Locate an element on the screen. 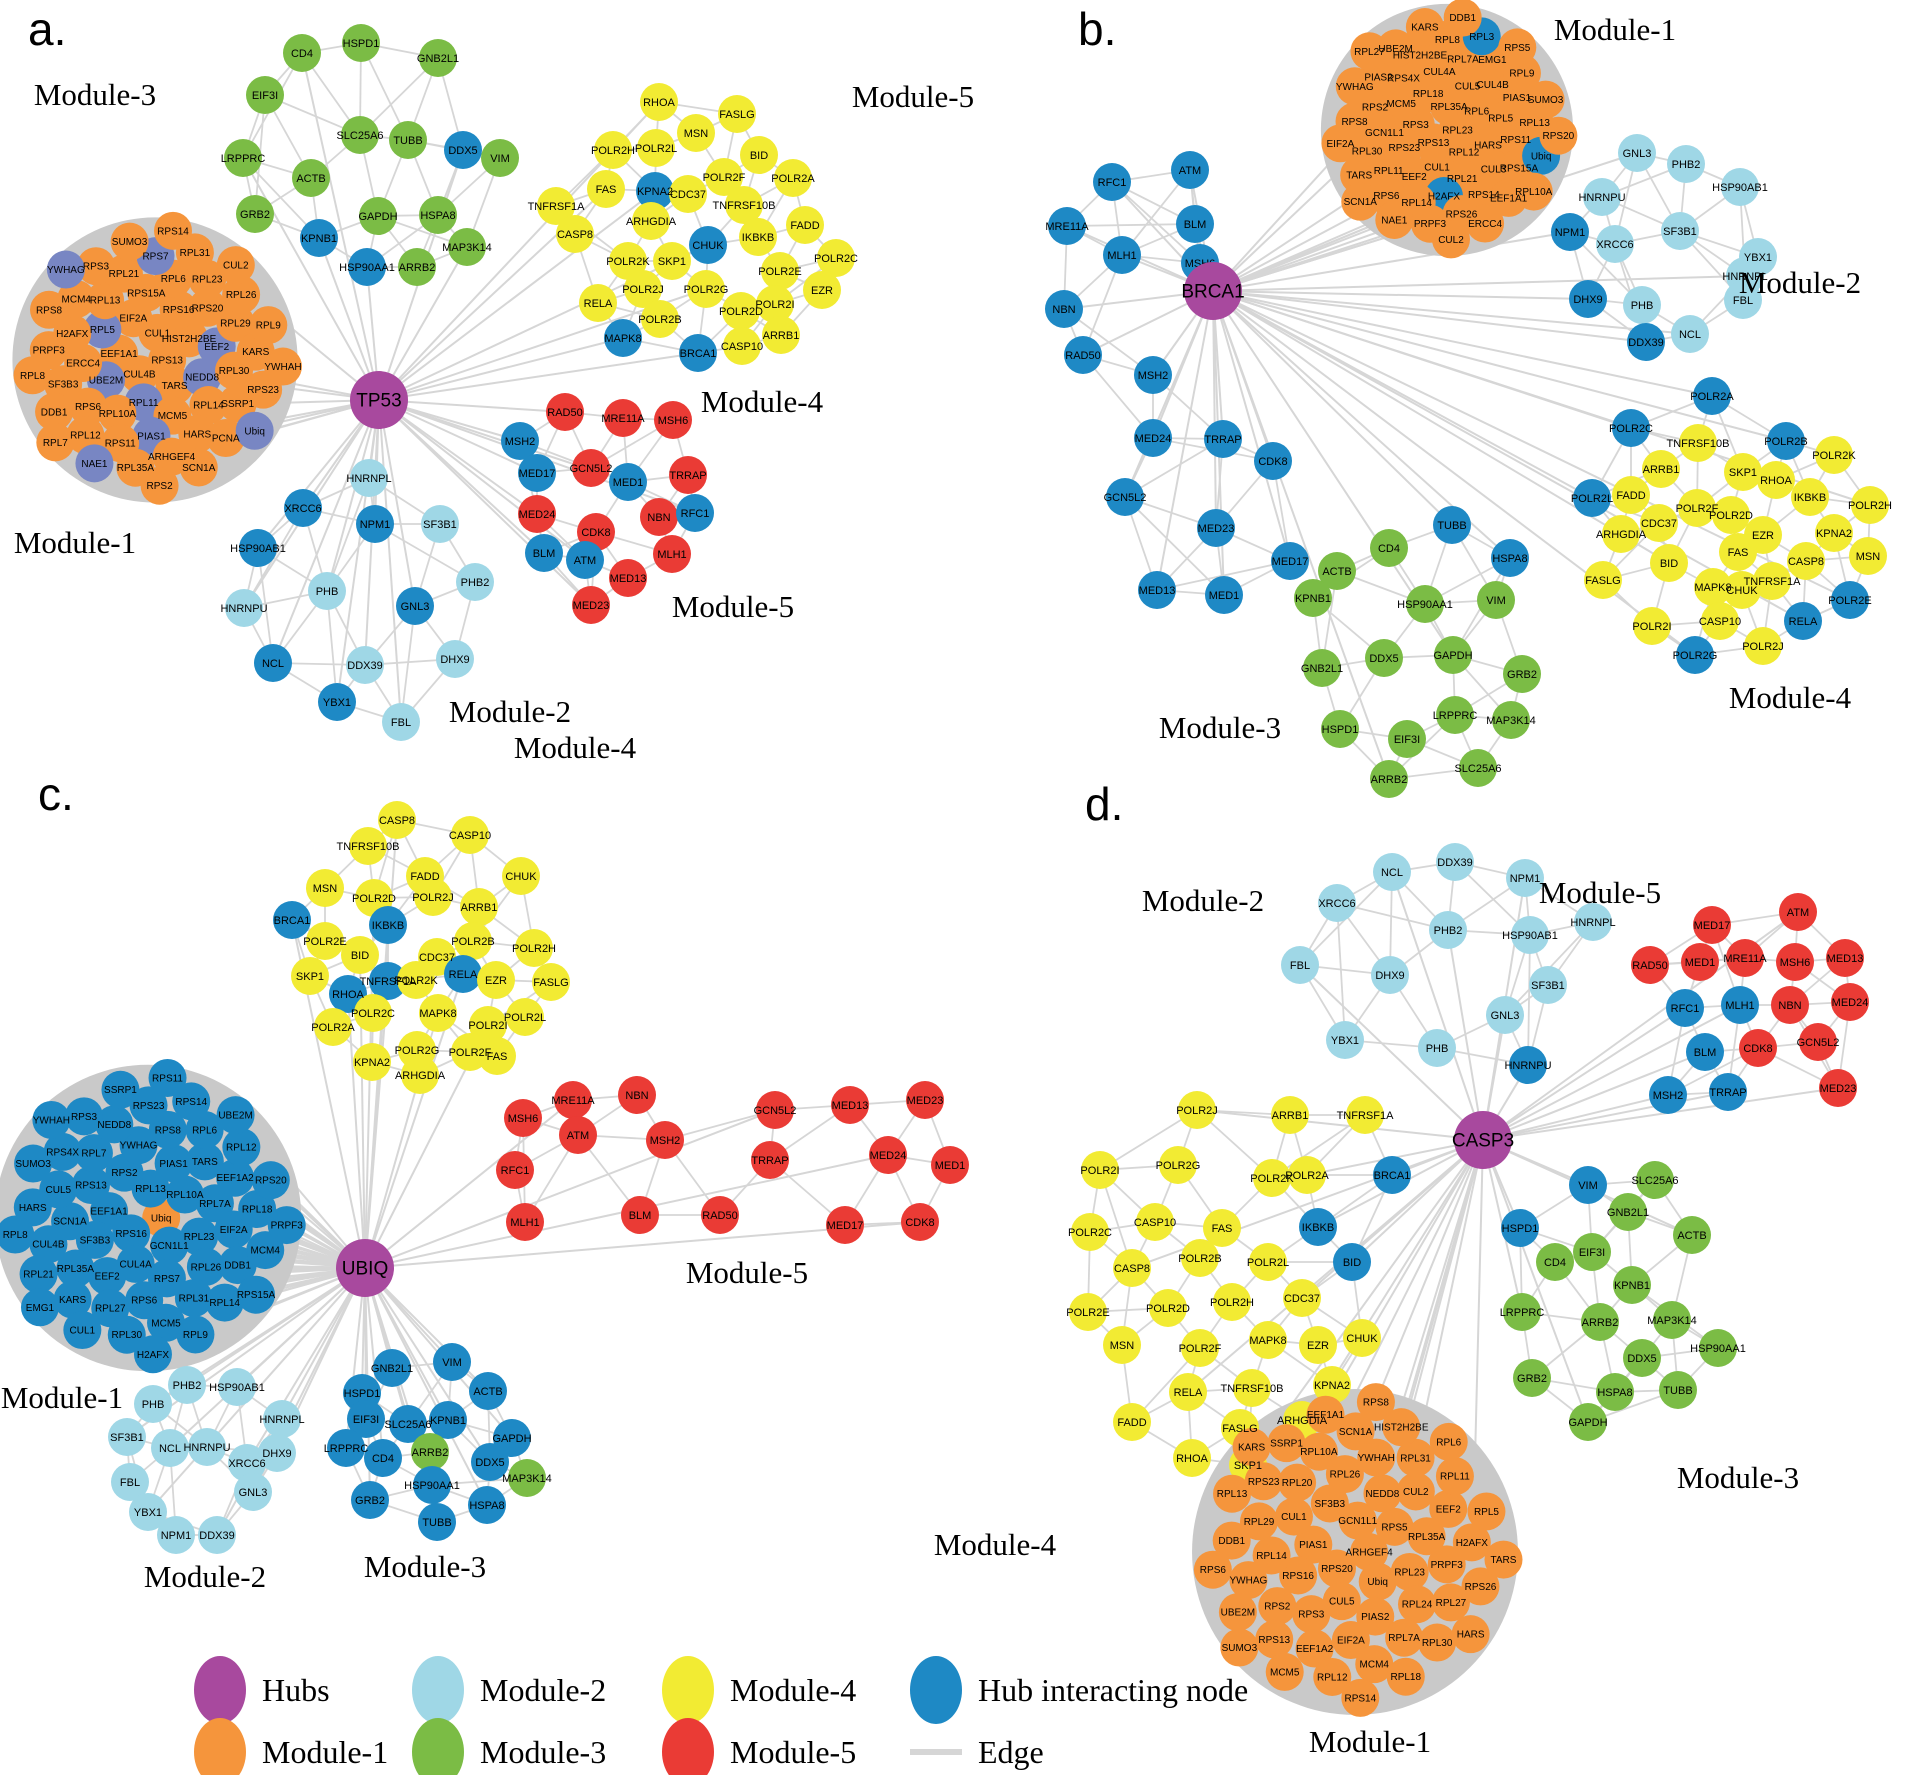 The width and height of the screenshot is (1923, 1775). node-RPS14 is located at coordinates (1360, 1697).